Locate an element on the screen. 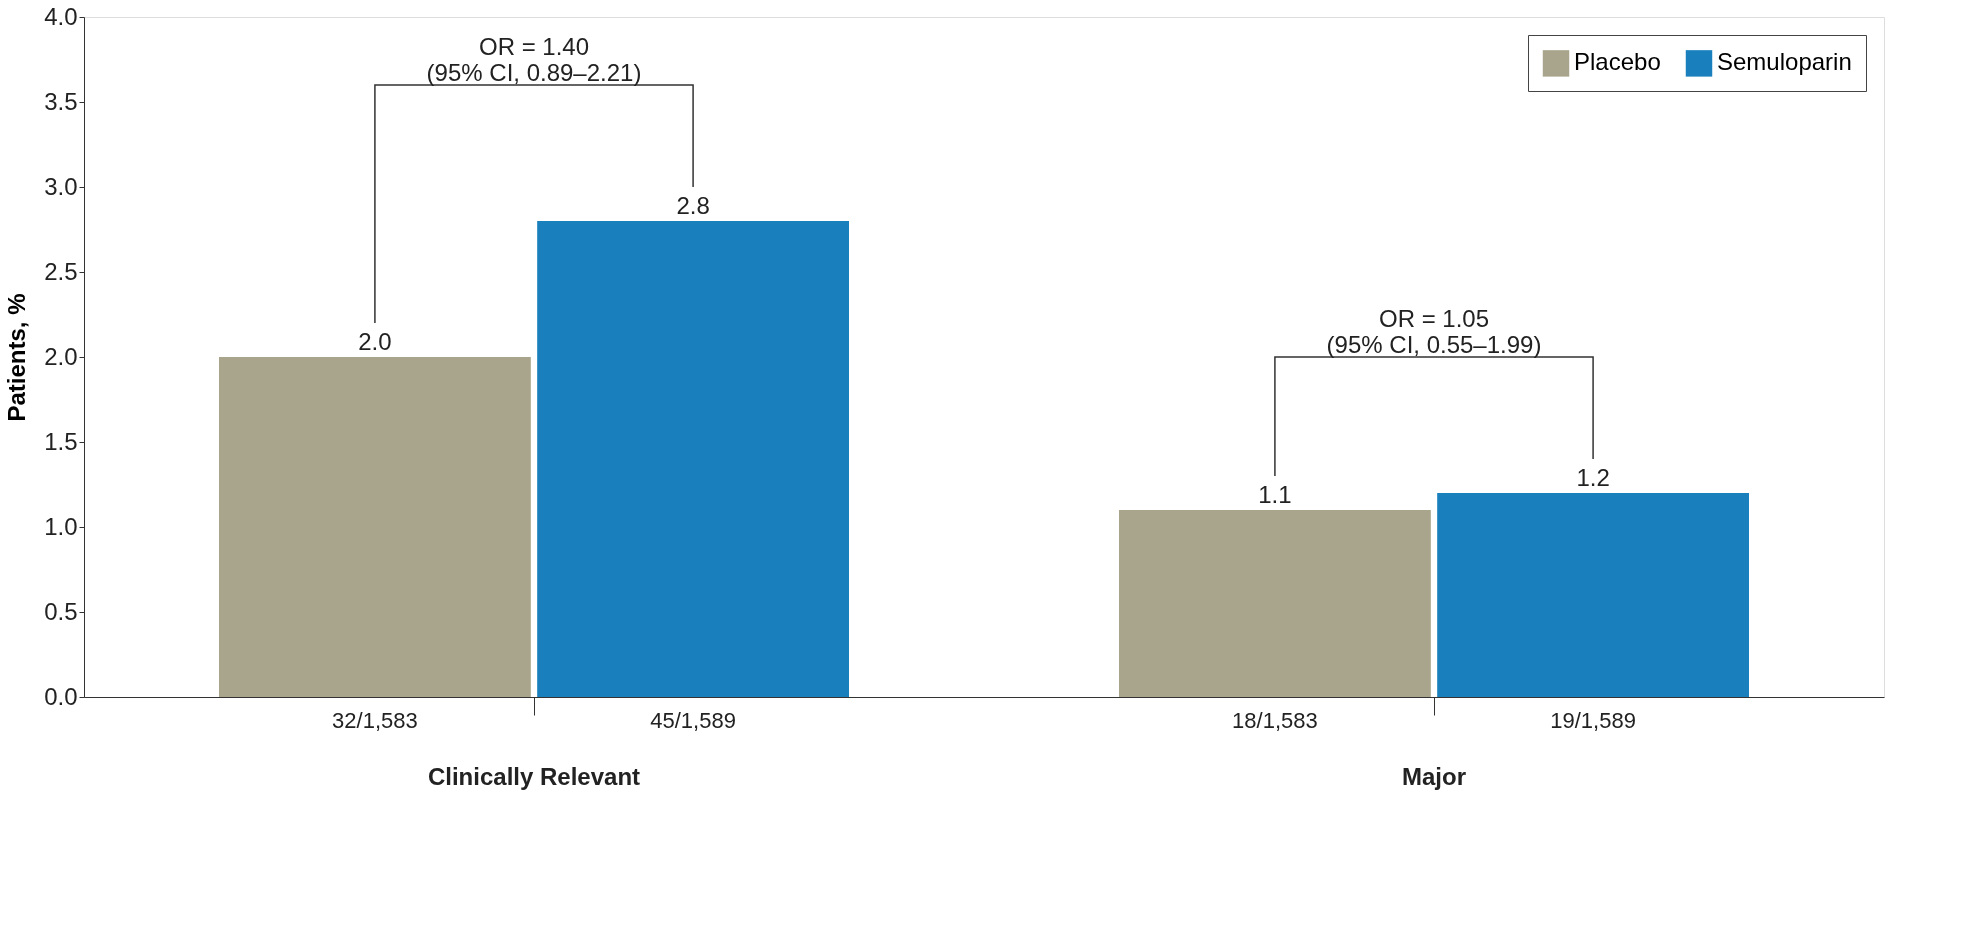  y-tick-label: 3.5 is located at coordinates (61, 101).